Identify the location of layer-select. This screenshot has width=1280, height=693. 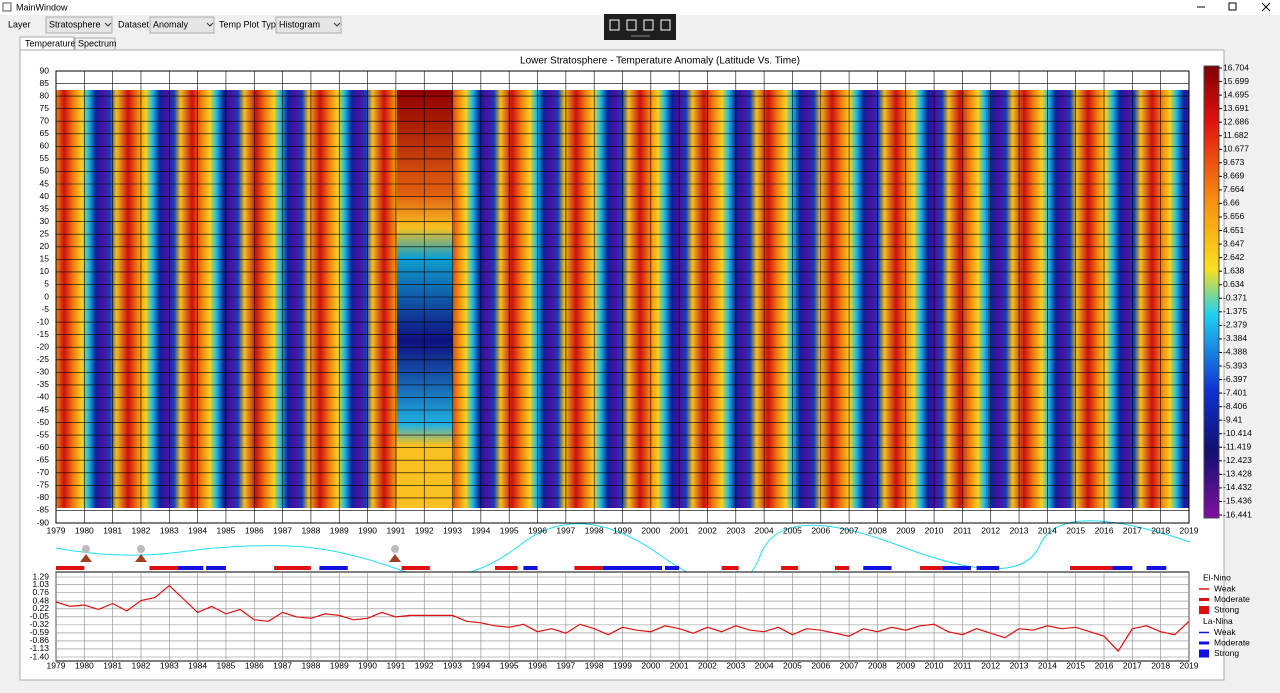
(79, 25).